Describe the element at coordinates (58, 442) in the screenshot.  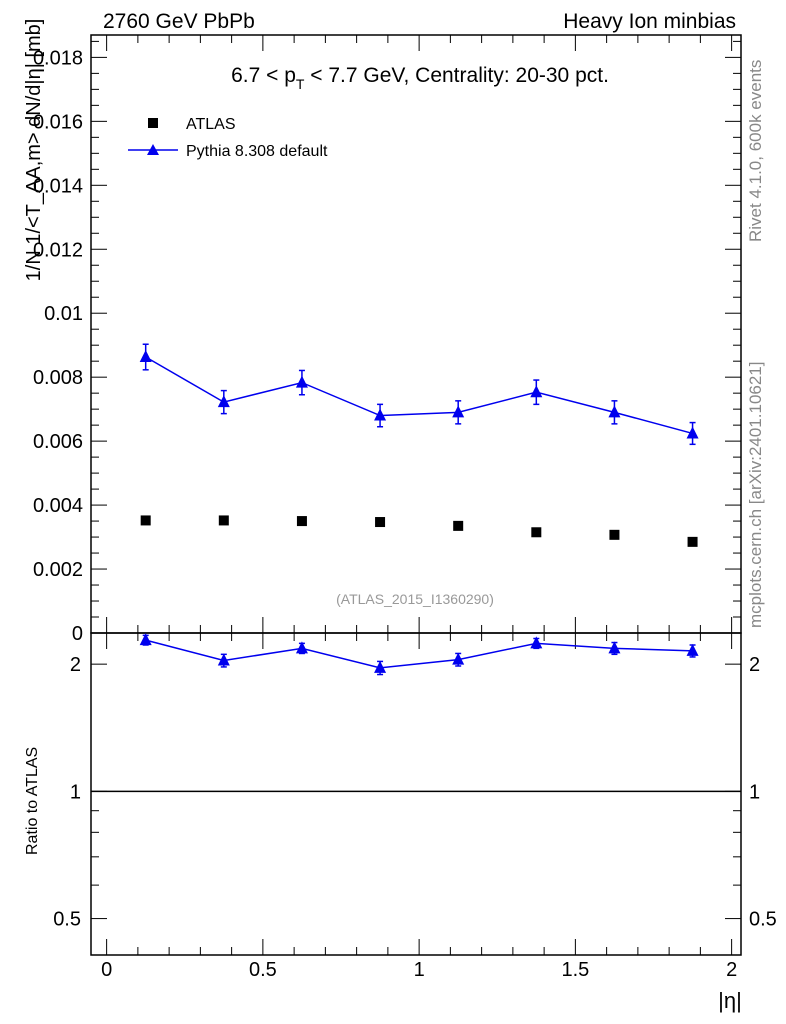
I see `y-tick-label: 0.006` at that location.